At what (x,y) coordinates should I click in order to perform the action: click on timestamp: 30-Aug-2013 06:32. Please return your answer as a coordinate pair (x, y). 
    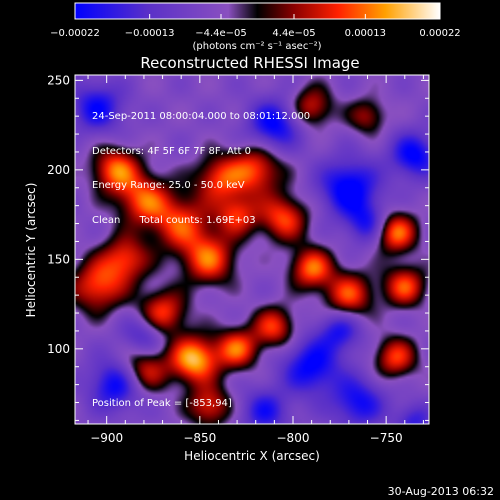
    Looking at the image, I should click on (440, 491).